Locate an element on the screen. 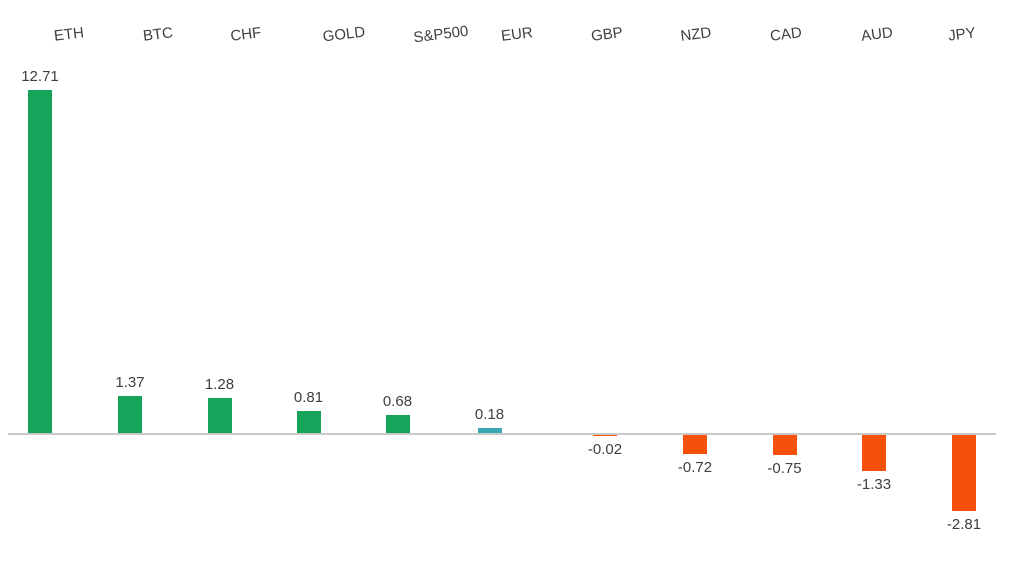  bar-aud is located at coordinates (874, 453).